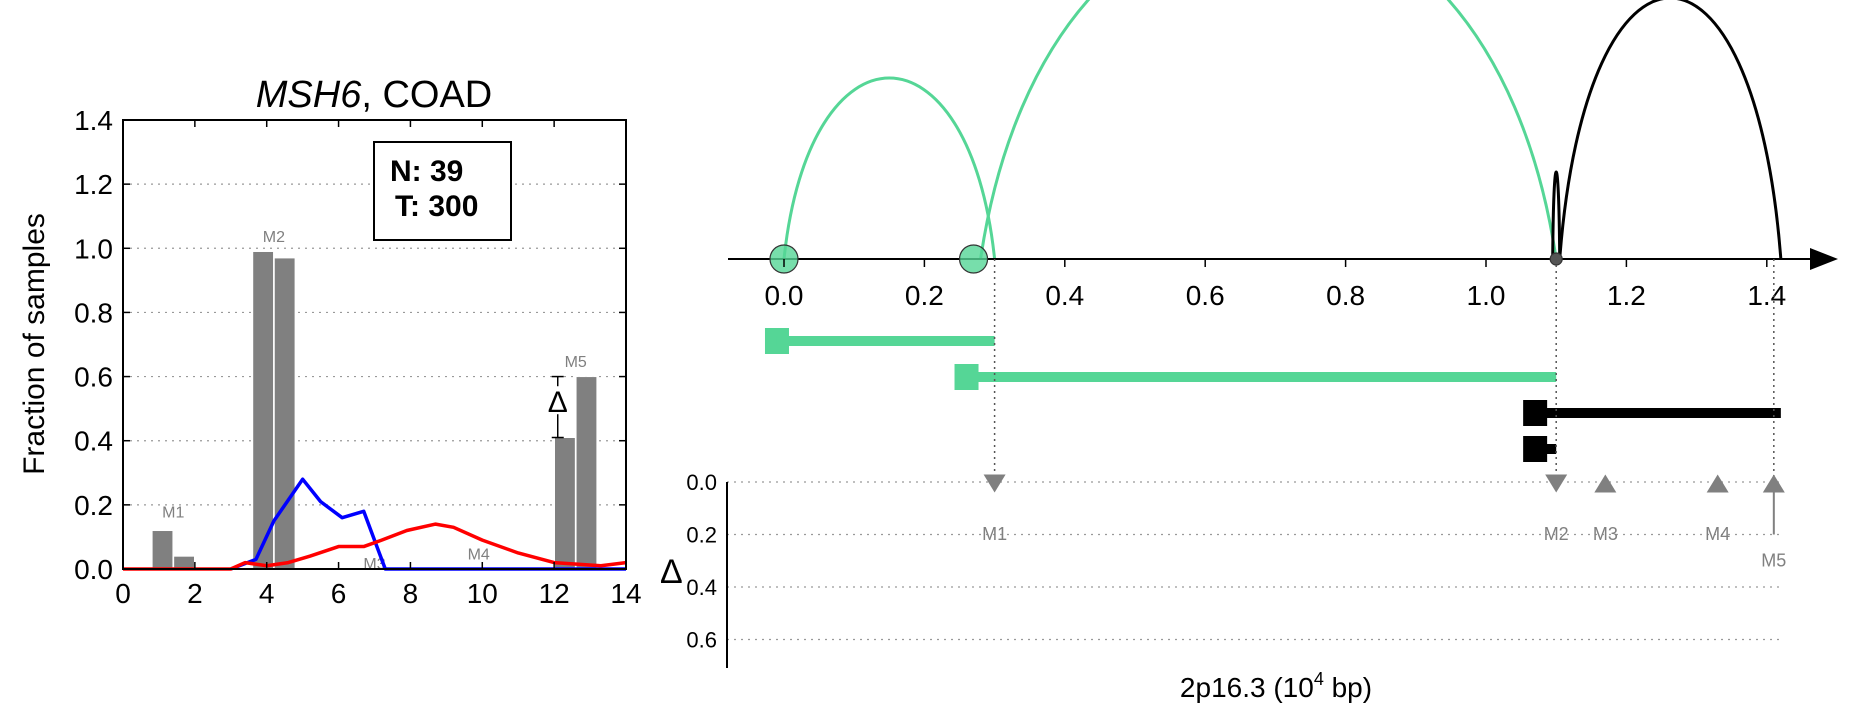  I want to click on left-y-tick-label: 0.2, so click(93, 505).